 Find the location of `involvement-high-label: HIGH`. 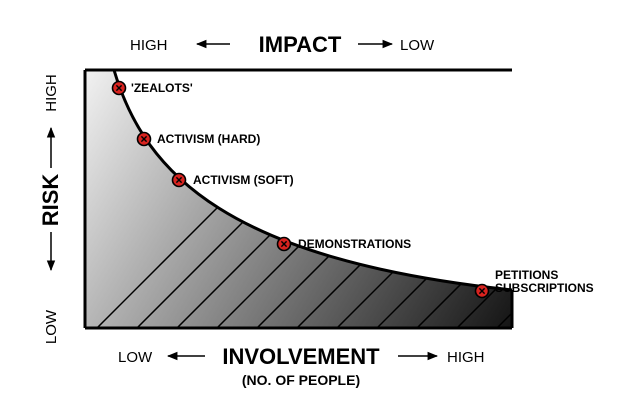

involvement-high-label: HIGH is located at coordinates (466, 357).